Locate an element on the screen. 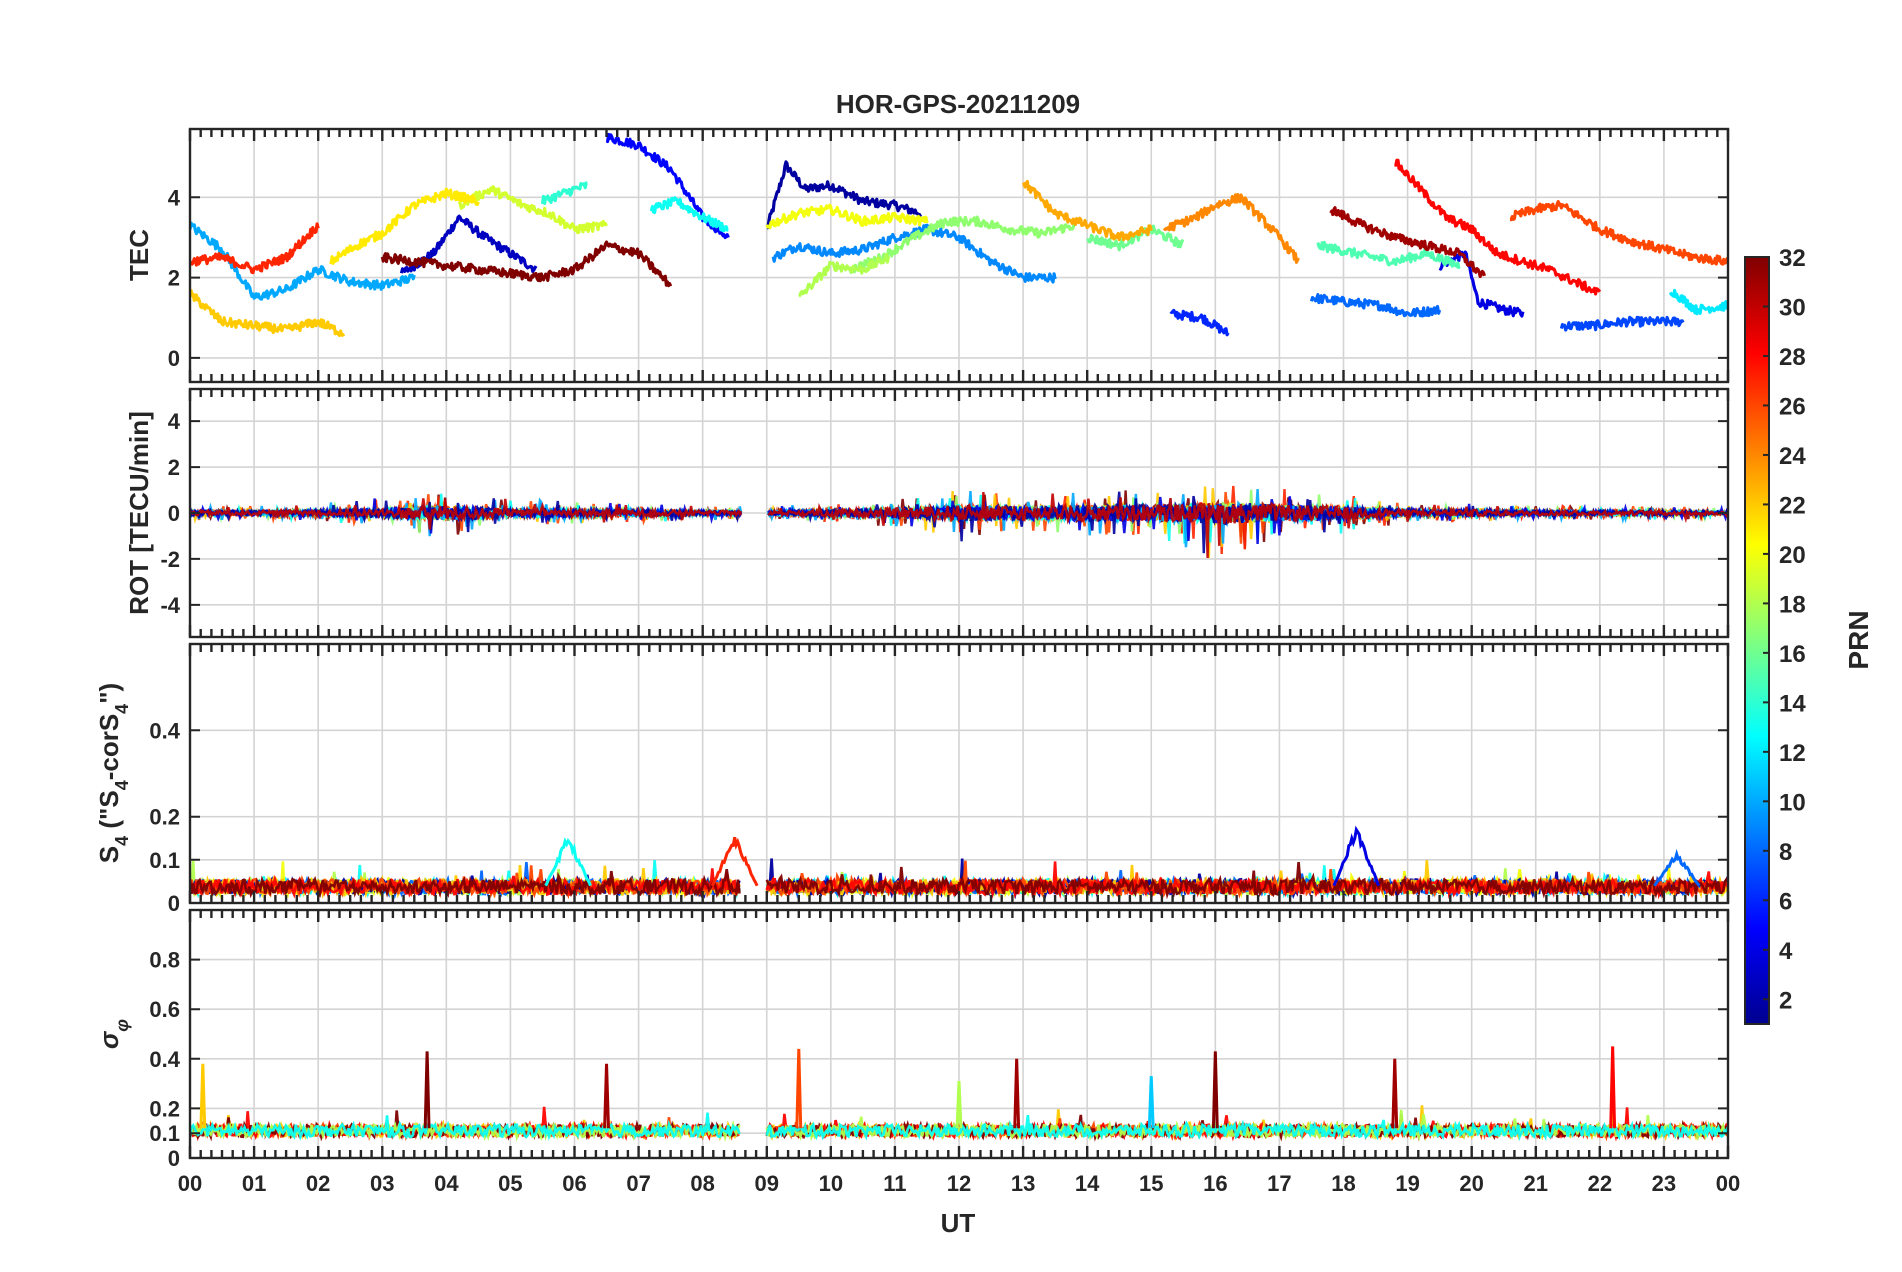 The image size is (1902, 1272). x-tick-label: 22 is located at coordinates (1600, 1183).